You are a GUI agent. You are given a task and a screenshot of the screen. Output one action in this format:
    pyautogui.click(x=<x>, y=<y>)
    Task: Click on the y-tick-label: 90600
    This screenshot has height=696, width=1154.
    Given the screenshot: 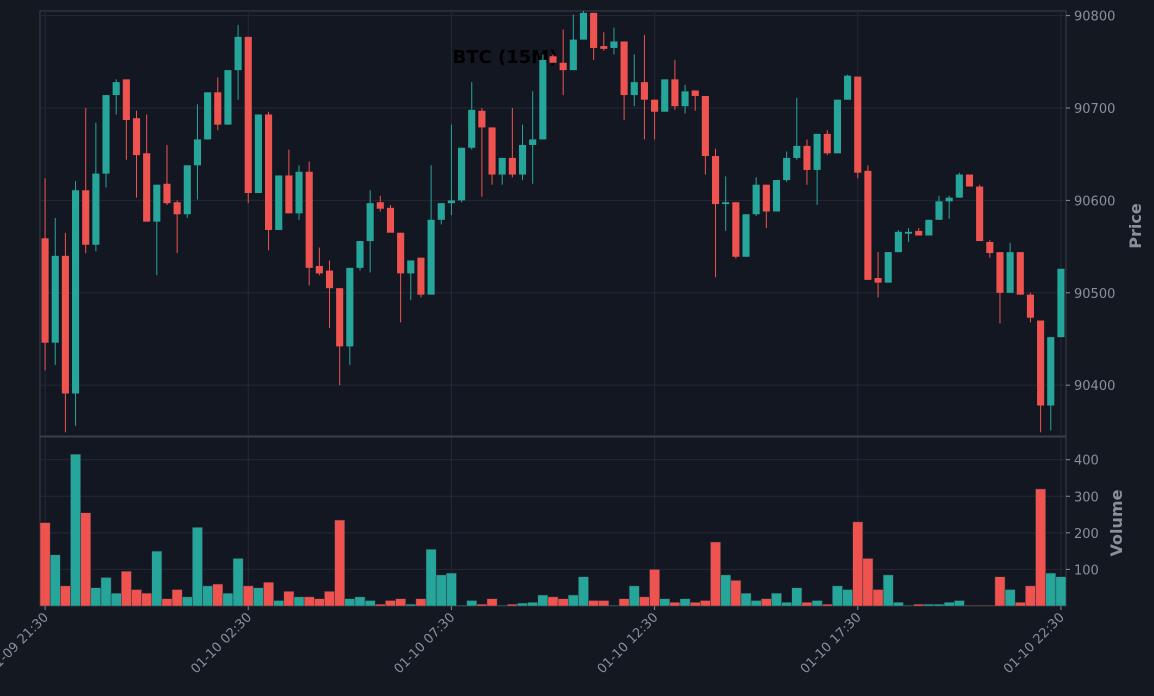 What is the action you would take?
    pyautogui.click(x=1094, y=201)
    